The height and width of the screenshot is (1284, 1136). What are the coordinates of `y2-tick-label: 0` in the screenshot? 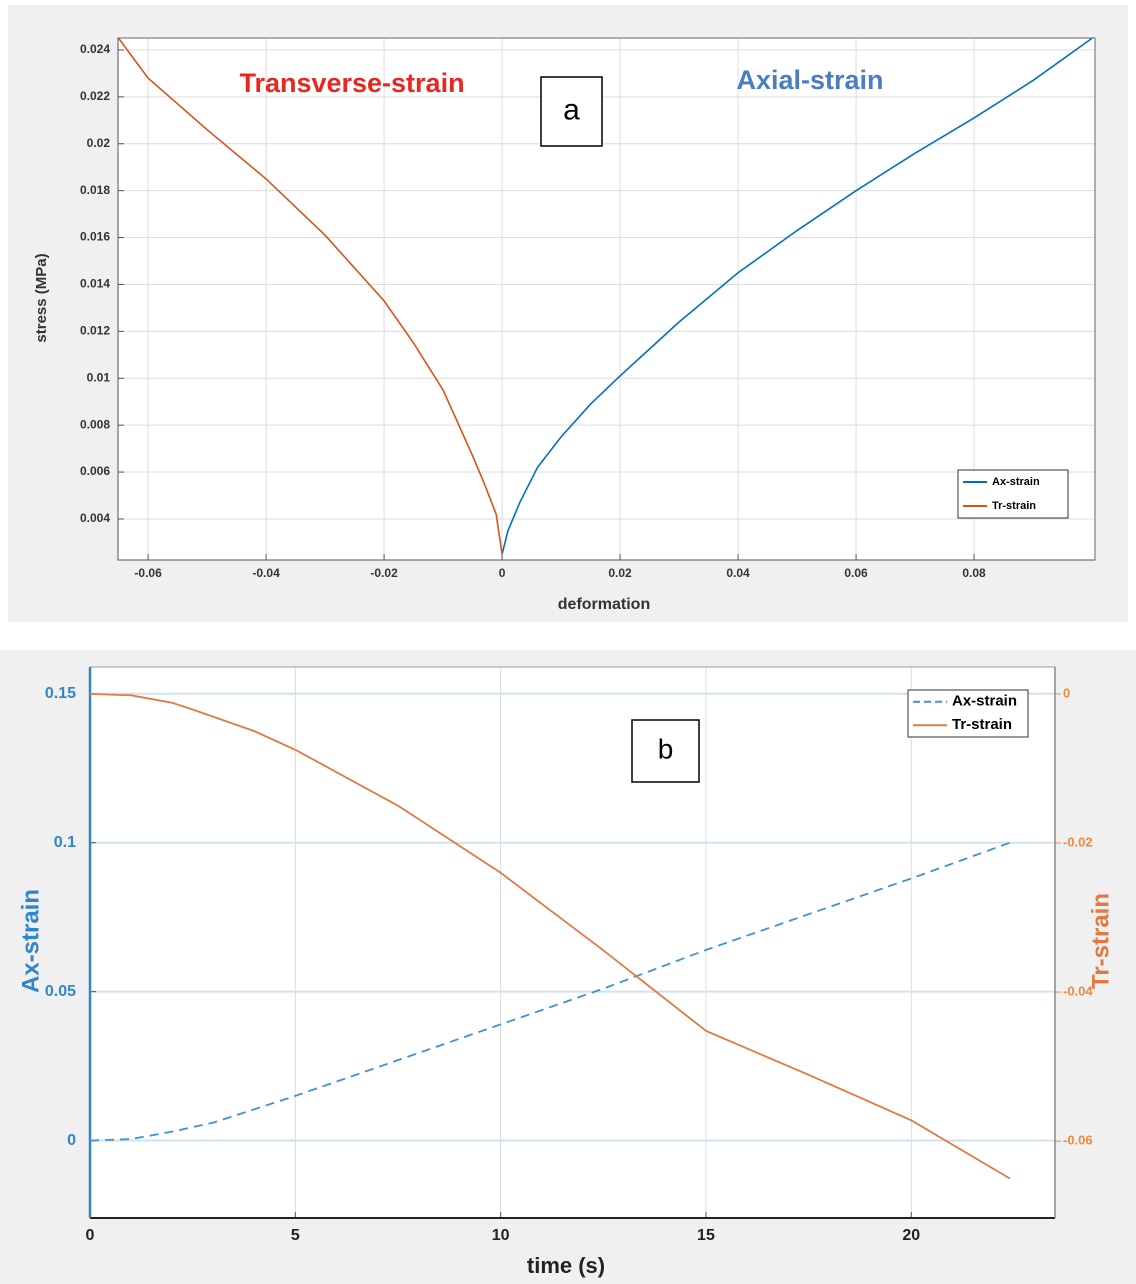 It's located at (1066, 692).